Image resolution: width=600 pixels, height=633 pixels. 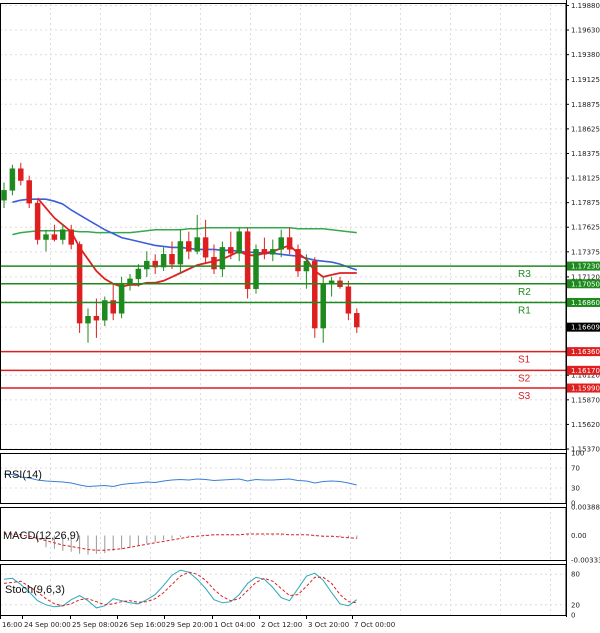 I want to click on price-tick-label: 1.16120, so click(x=585, y=376).